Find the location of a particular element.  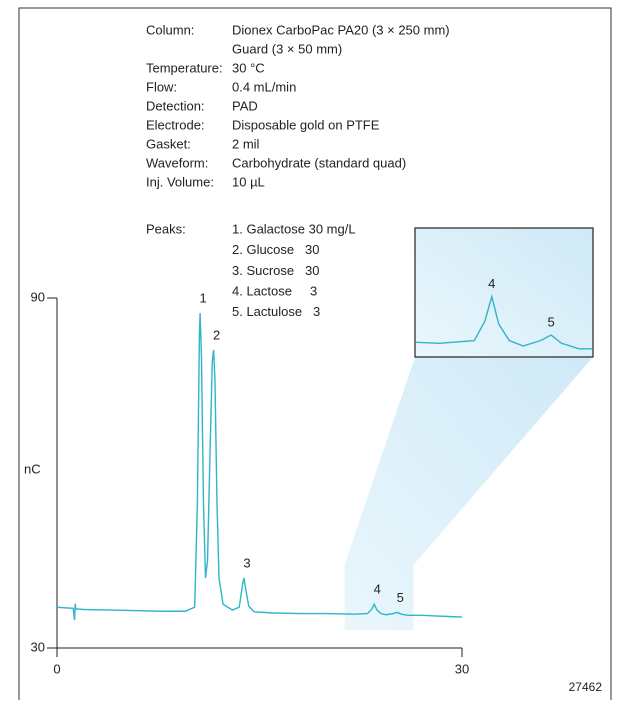

condition-value: Guard (3 × 50 mm) is located at coordinates (287, 48).